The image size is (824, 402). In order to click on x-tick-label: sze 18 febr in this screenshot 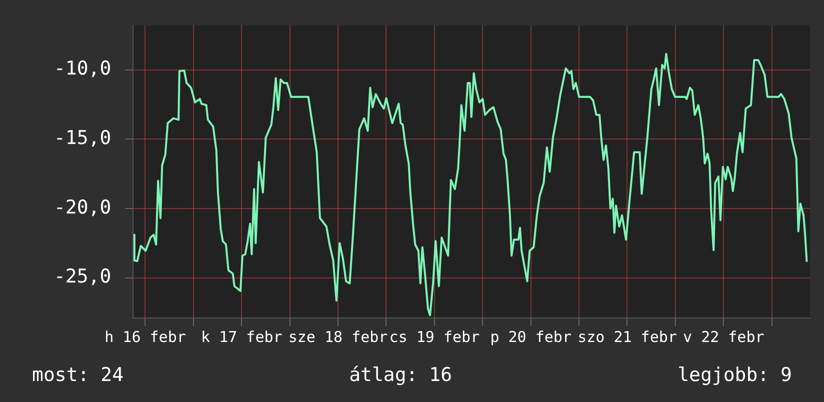, I will do `click(338, 337)`.